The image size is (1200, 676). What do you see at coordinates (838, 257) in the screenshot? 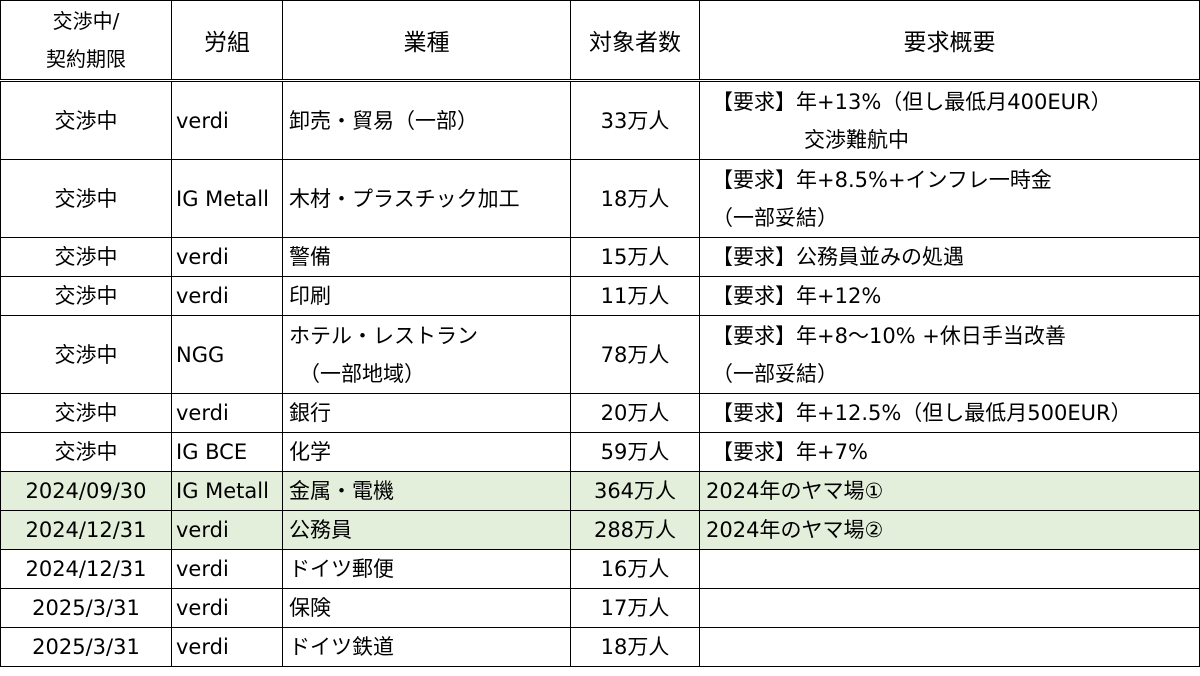
I see `summary-line: 【要求】公務員並みの処遇` at bounding box center [838, 257].